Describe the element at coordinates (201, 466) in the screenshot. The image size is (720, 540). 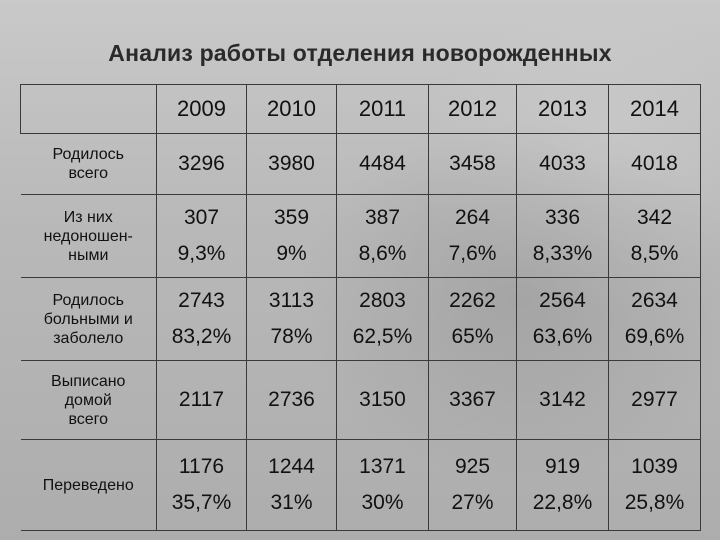
I see `cell-count: 1176` at that location.